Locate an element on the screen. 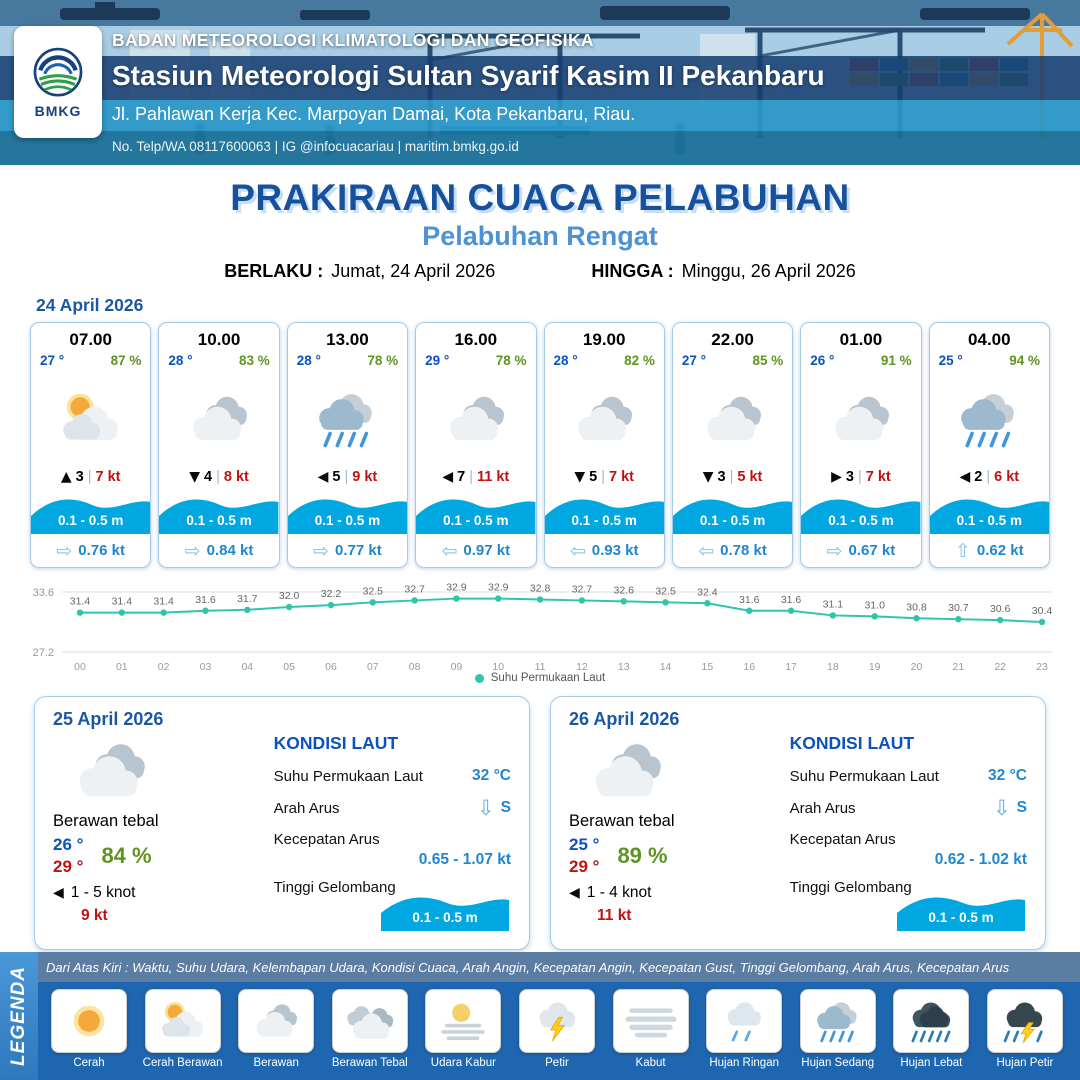 The width and height of the screenshot is (1080, 1080). svg-text: 00 is located at coordinates (80, 666).